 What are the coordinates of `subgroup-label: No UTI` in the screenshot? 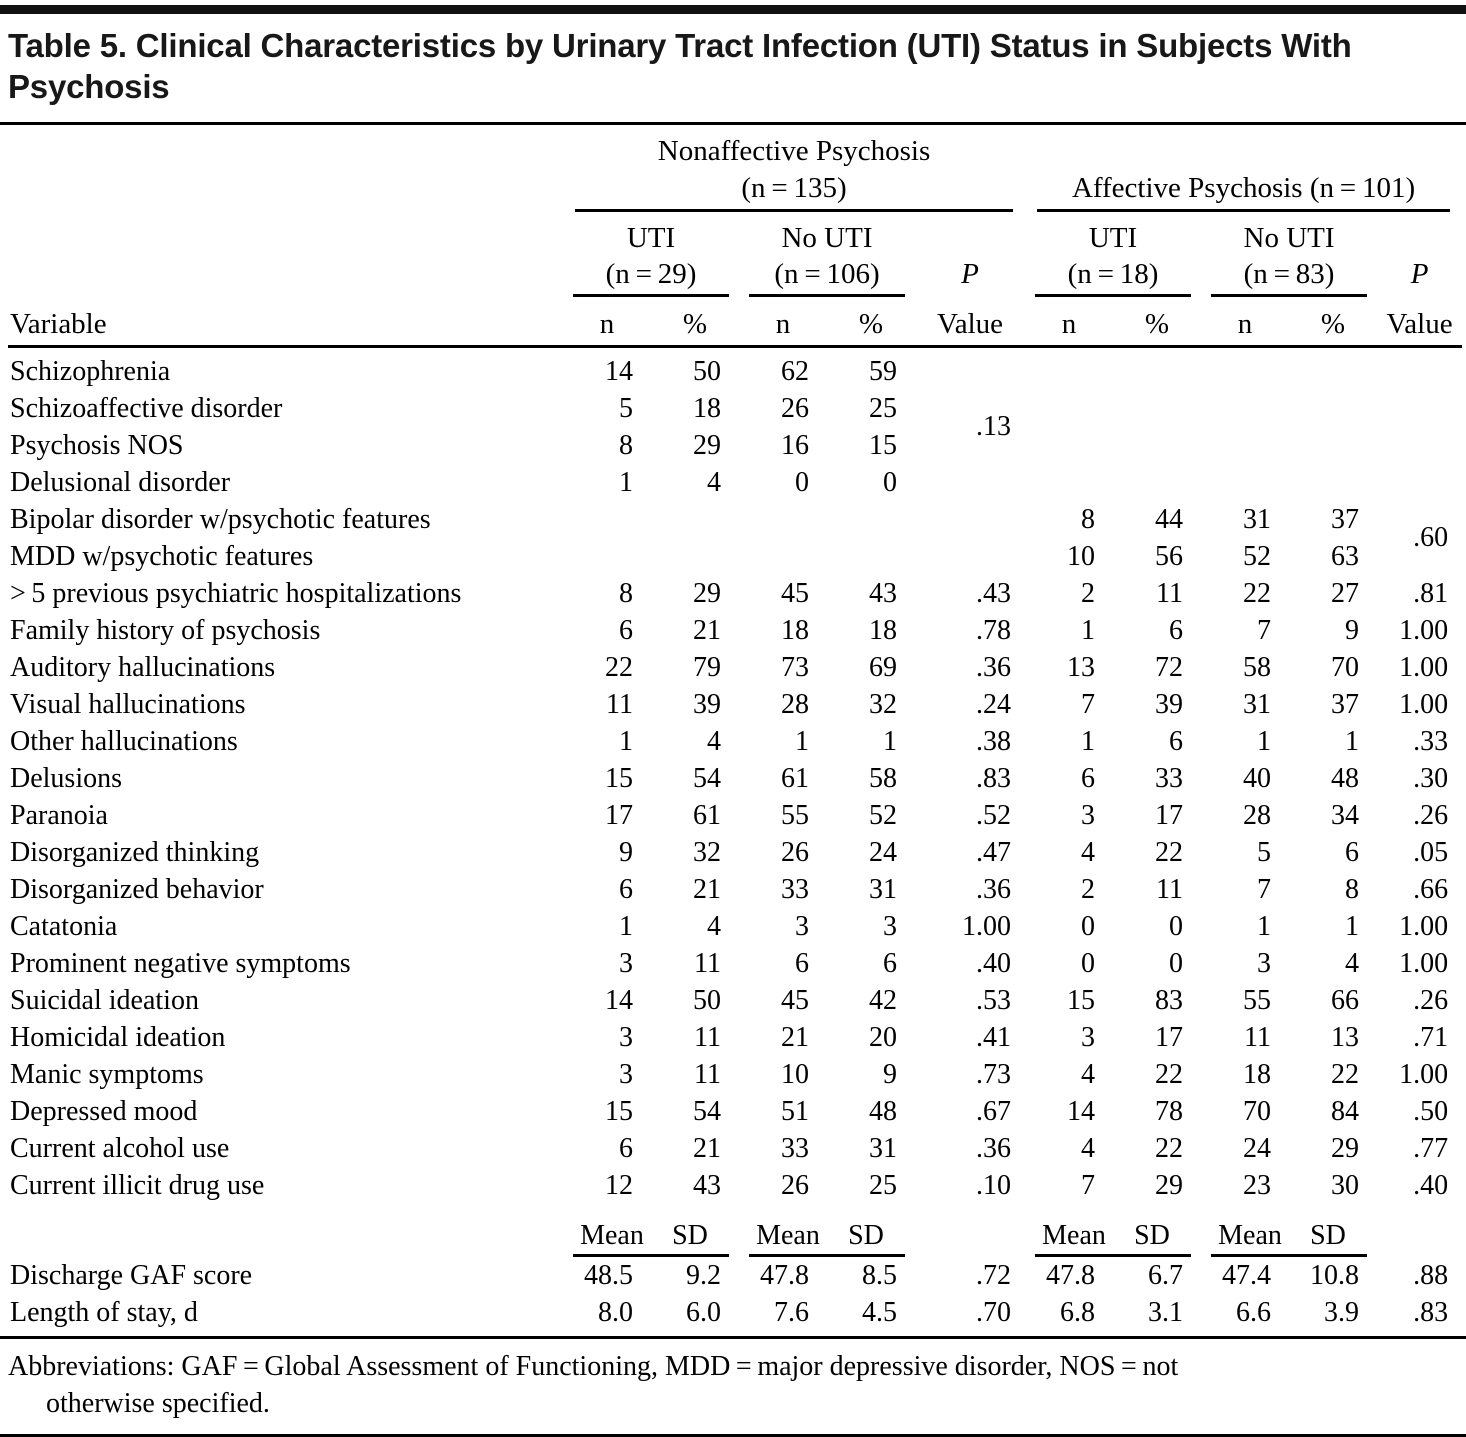 It's located at (827, 237).